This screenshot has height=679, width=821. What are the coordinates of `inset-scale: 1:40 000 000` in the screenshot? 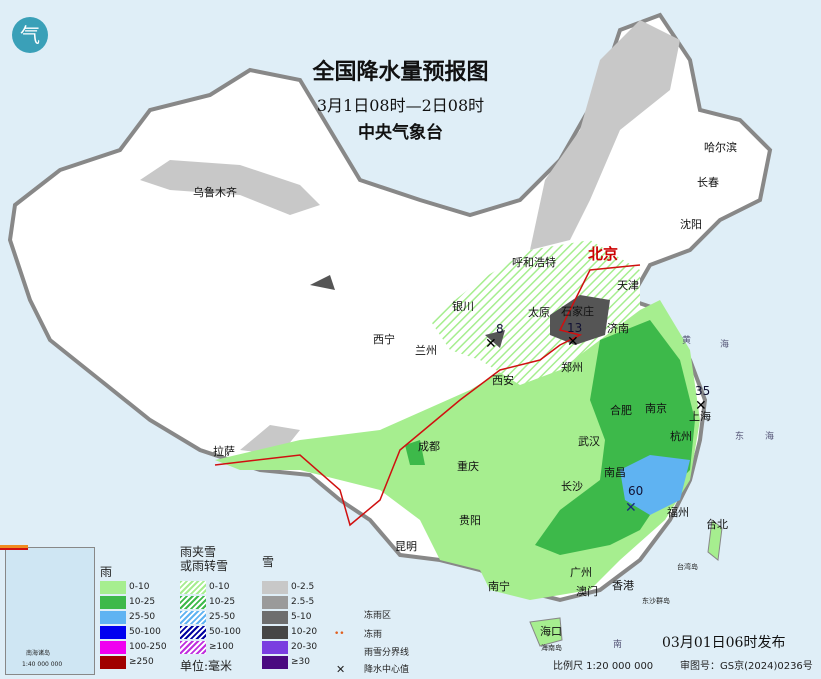 It's located at (42, 664).